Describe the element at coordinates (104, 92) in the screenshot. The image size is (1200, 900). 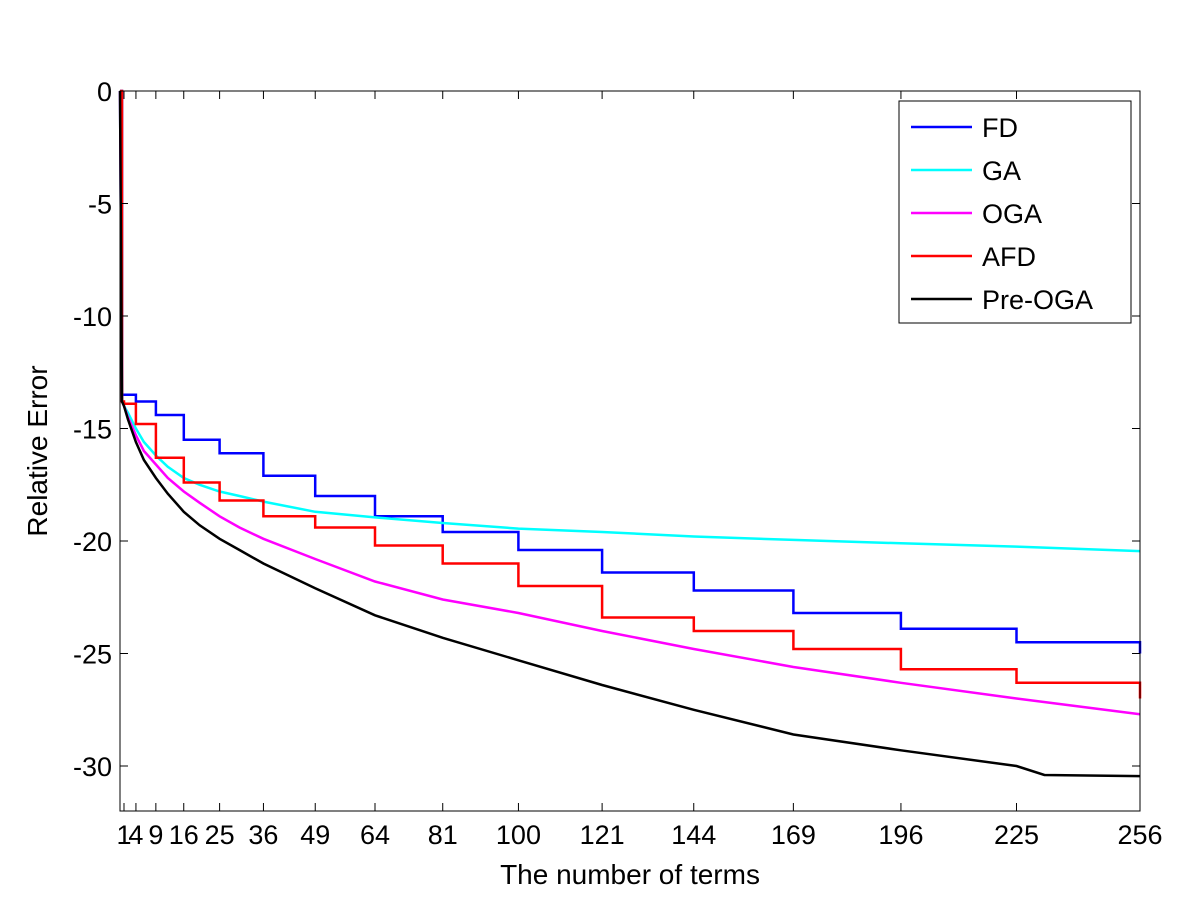
I see `y-tick-label: 0` at that location.